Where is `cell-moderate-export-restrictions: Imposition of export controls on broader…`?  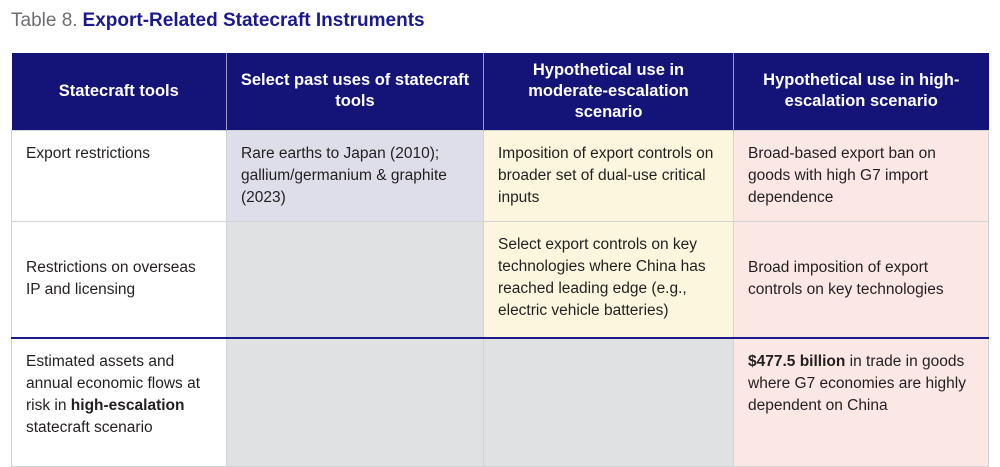 cell-moderate-export-restrictions: Imposition of export controls on broader… is located at coordinates (608, 175).